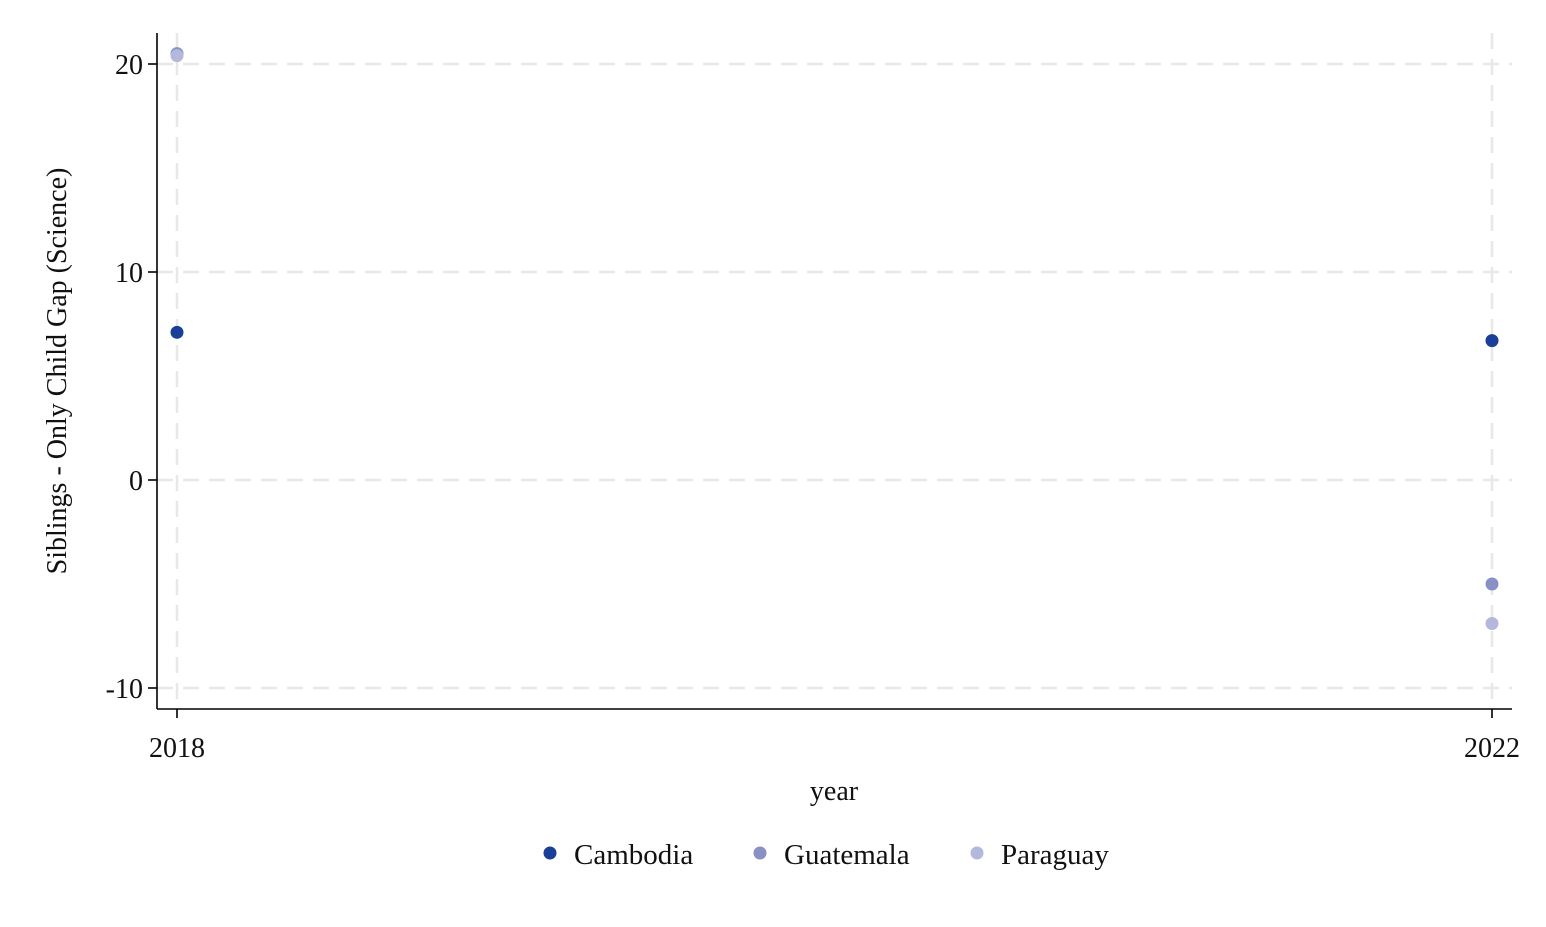 The height and width of the screenshot is (927, 1546). Describe the element at coordinates (131, 377) in the screenshot. I see `y-ticks: -10 0 10 20` at that location.